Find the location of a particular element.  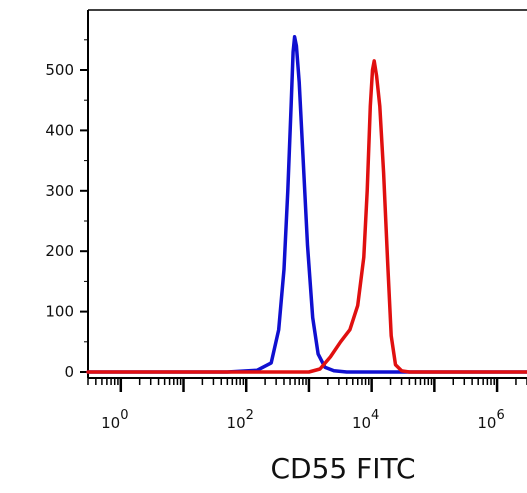

y-axis-ticks: 0 100 200 300 400 500 is located at coordinates (66, 210).